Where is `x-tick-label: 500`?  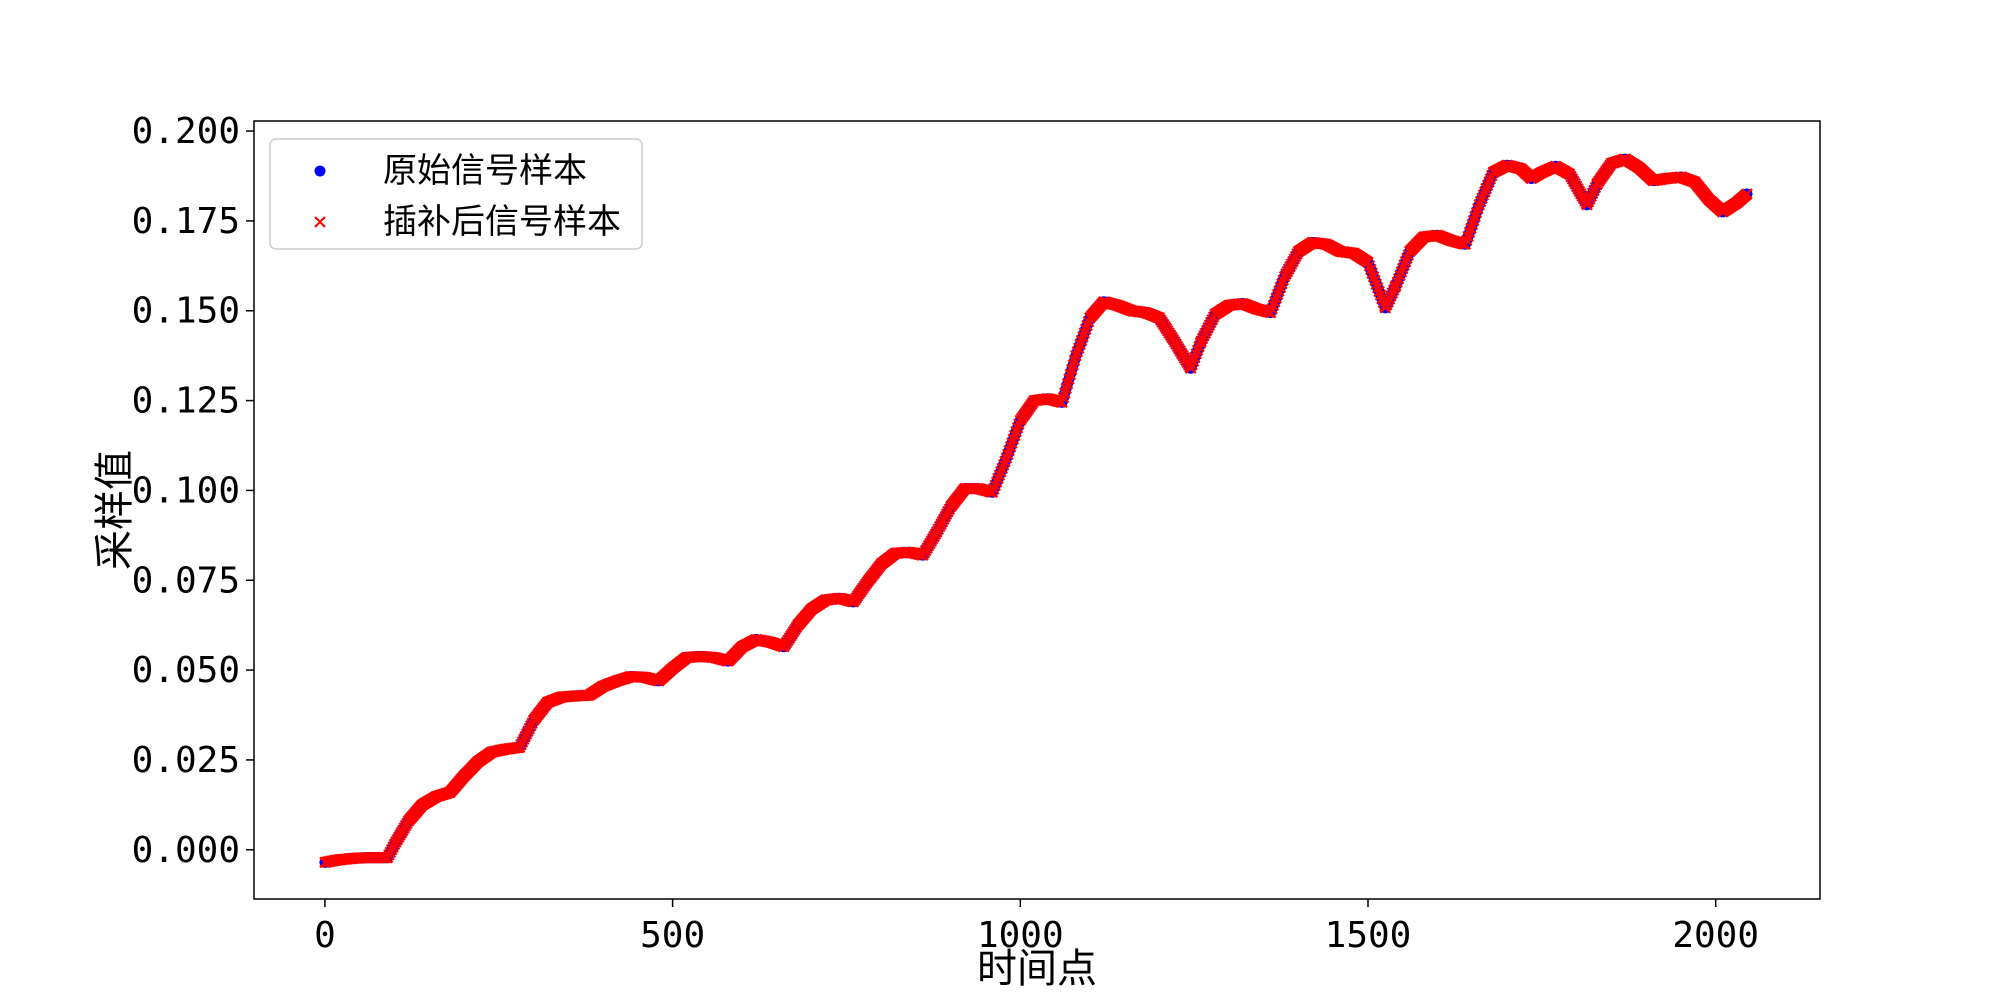
x-tick-label: 500 is located at coordinates (672, 935).